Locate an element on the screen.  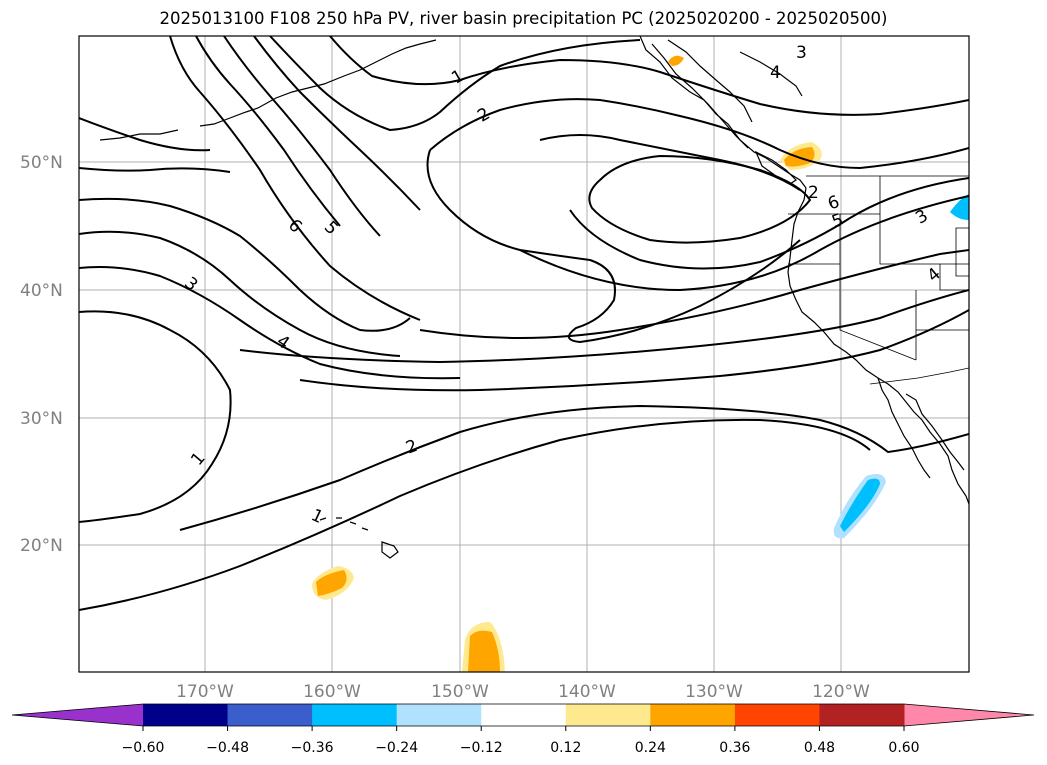
colorbar-tick-label: 0.48 is located at coordinates (819, 748).